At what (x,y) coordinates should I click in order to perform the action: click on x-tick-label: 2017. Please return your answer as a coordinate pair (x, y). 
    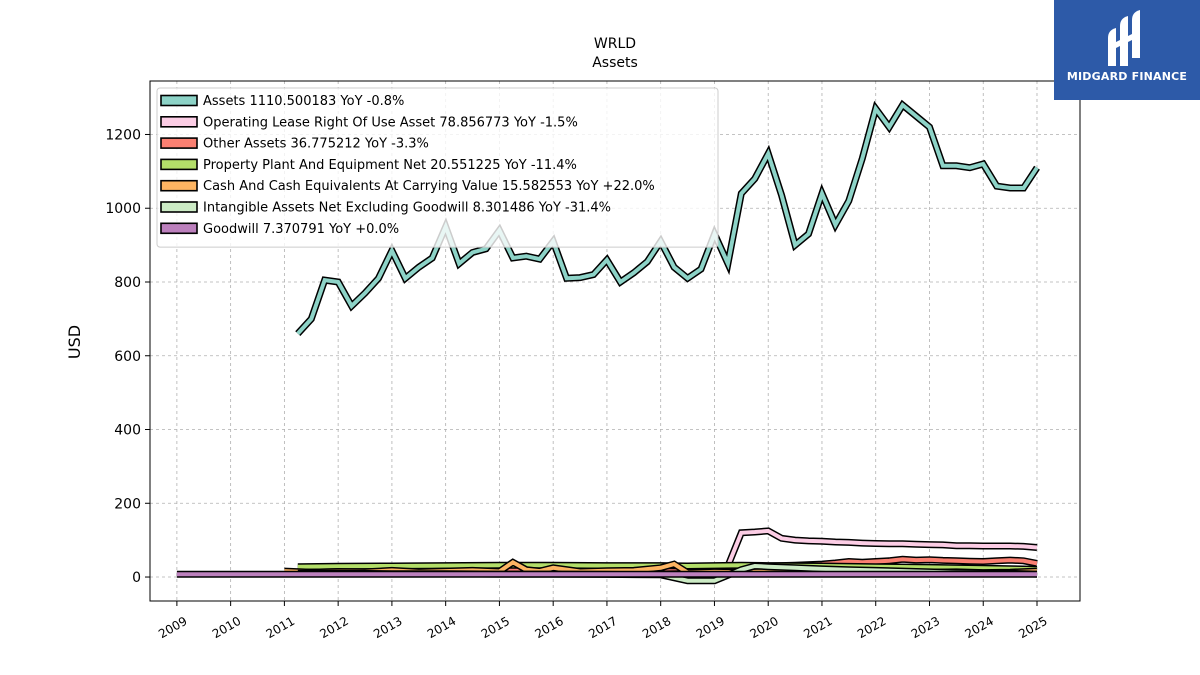
    Looking at the image, I should click on (602, 627).